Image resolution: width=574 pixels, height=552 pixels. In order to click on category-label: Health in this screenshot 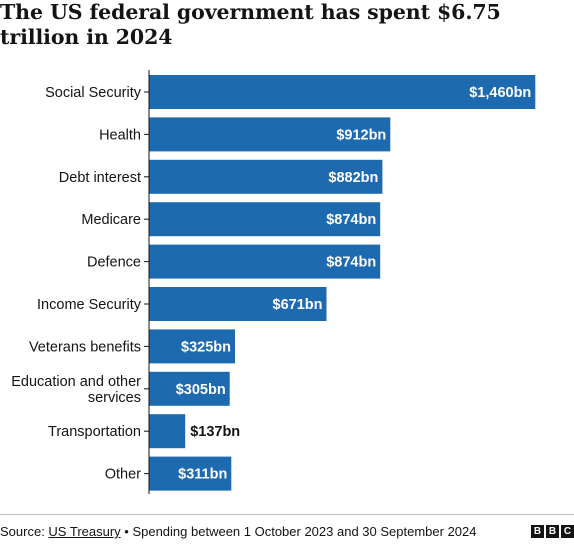, I will do `click(120, 135)`.